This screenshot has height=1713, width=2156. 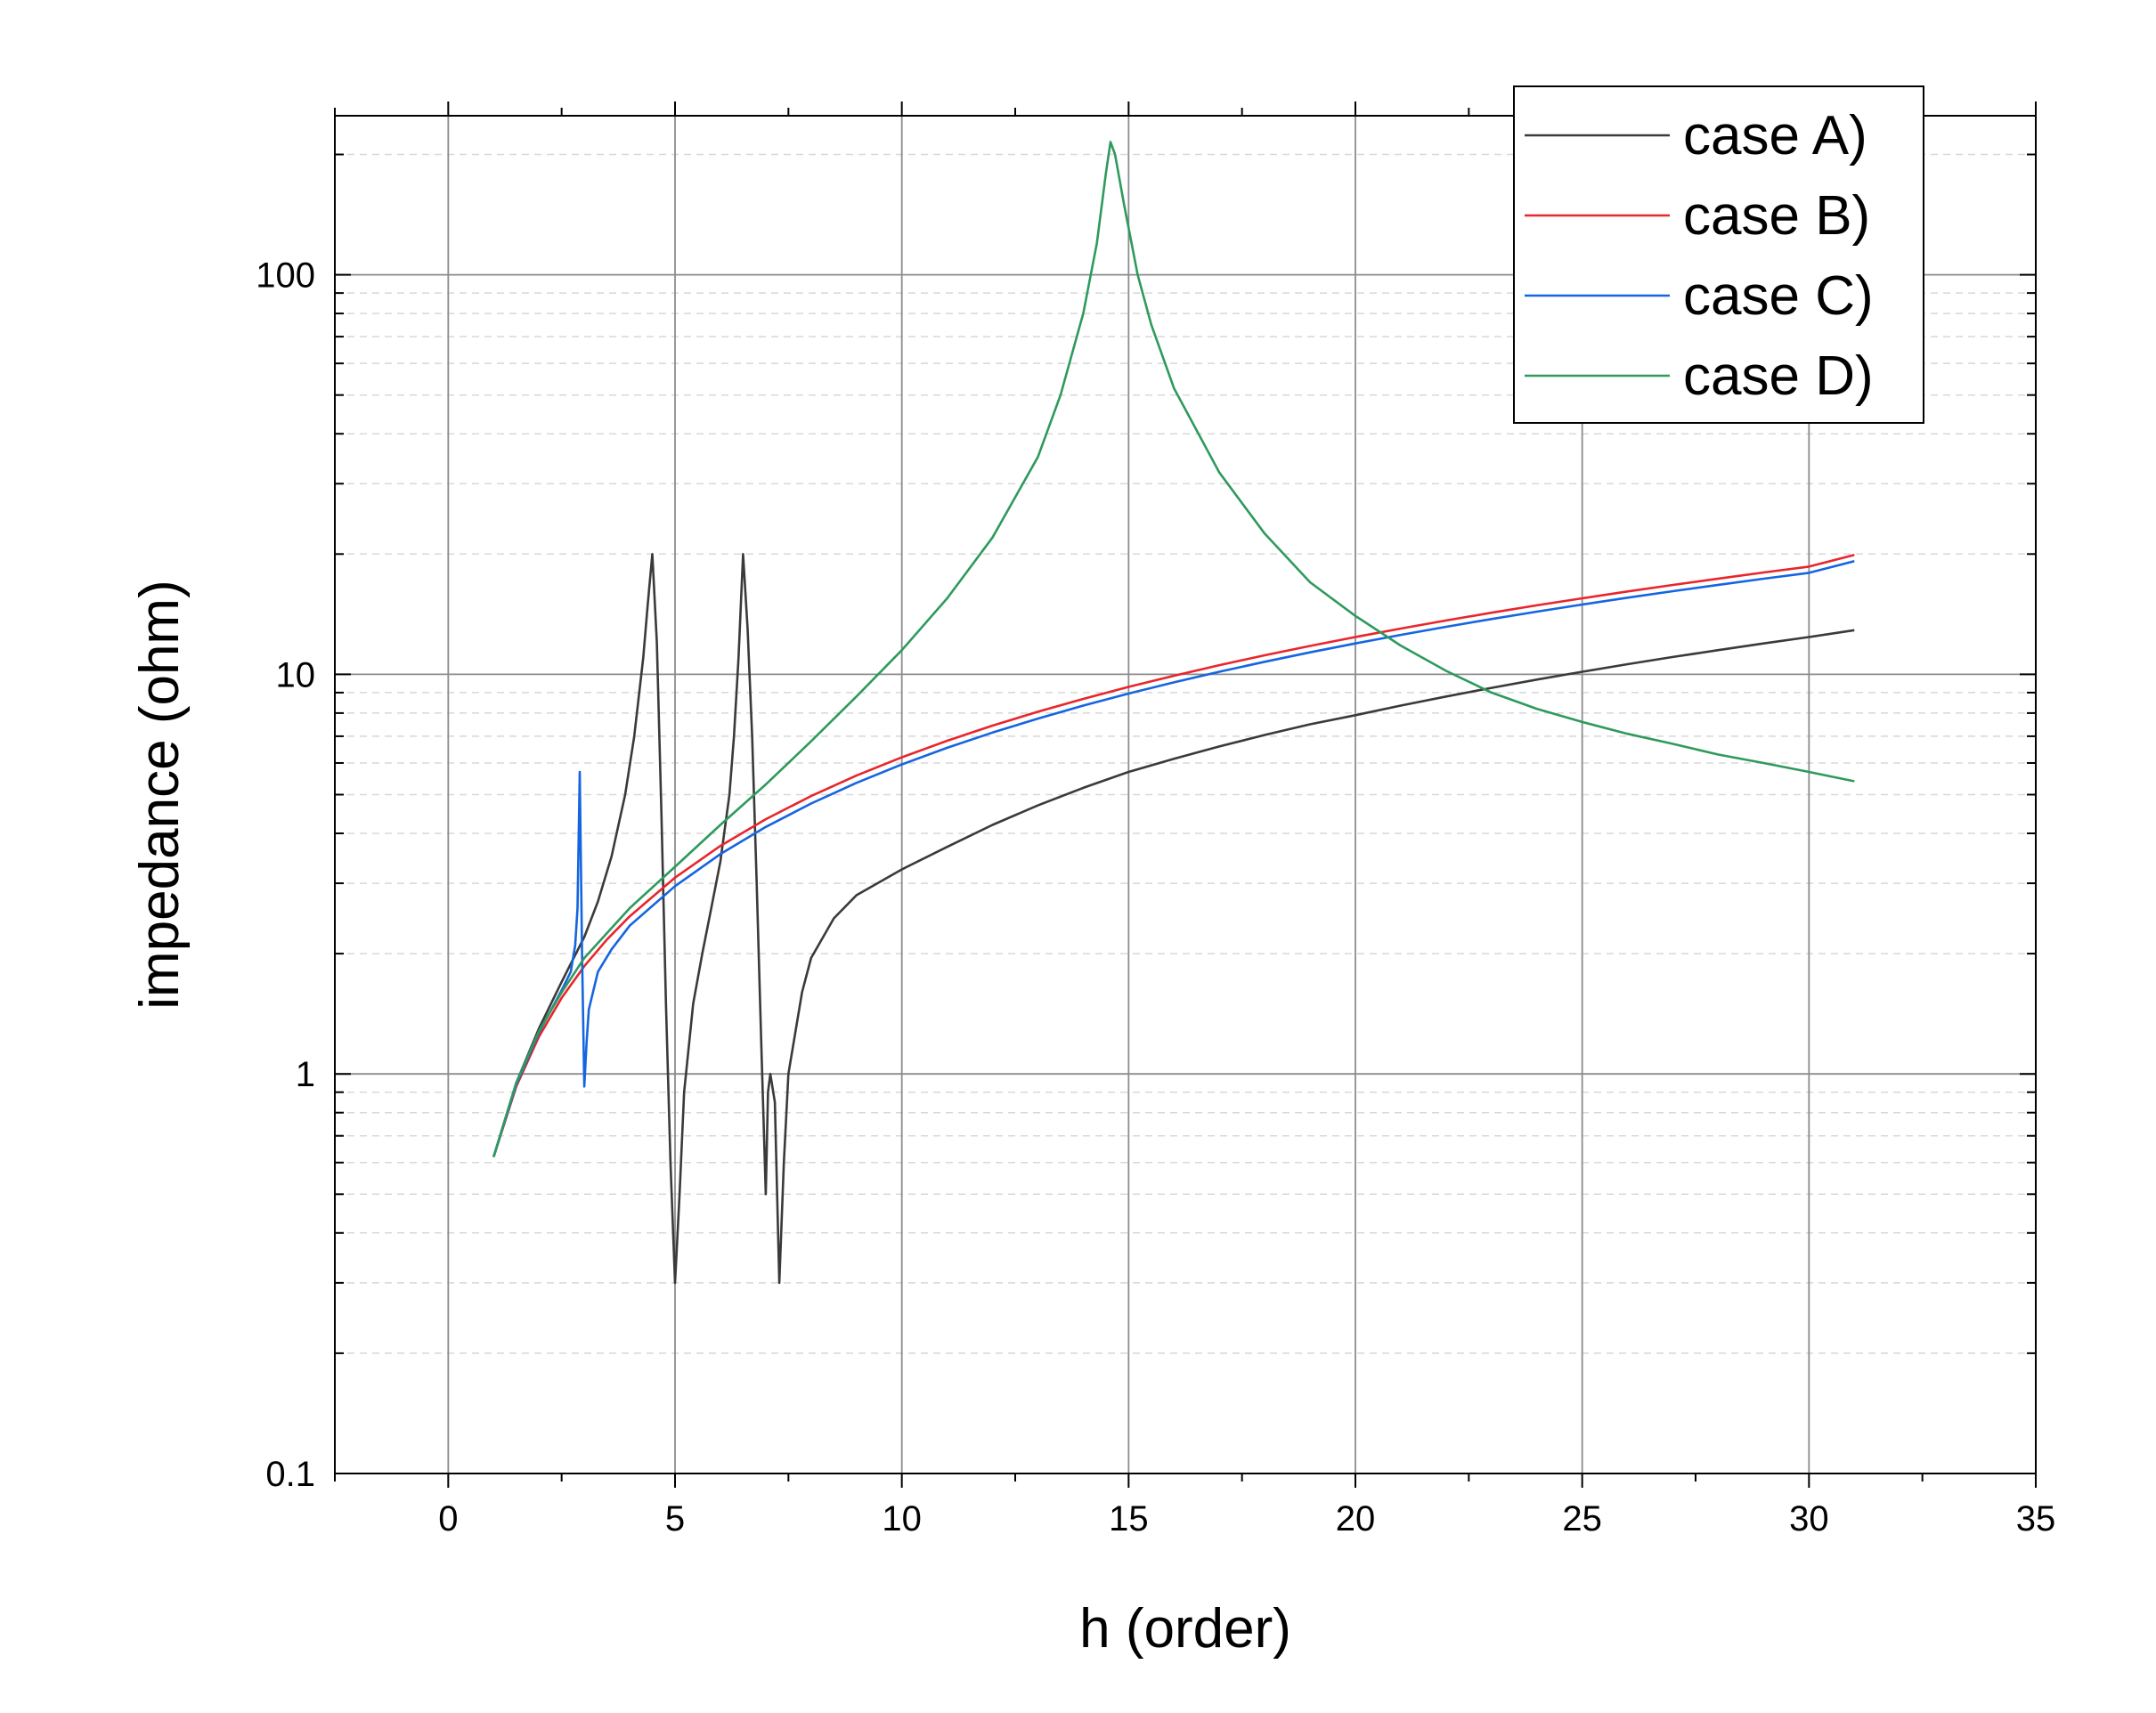 I want to click on legend: case A) case B) case C) case D), so click(x=1718, y=254).